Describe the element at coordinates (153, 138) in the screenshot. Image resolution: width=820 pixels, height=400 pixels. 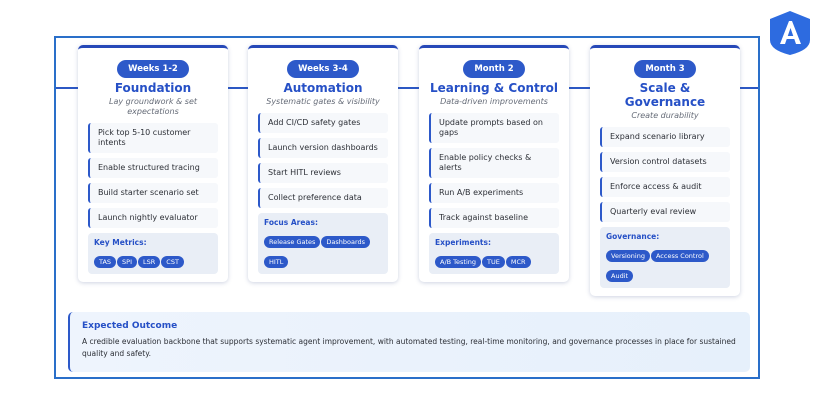
I see `task-item: Pick top 5-10 customer intents` at that location.